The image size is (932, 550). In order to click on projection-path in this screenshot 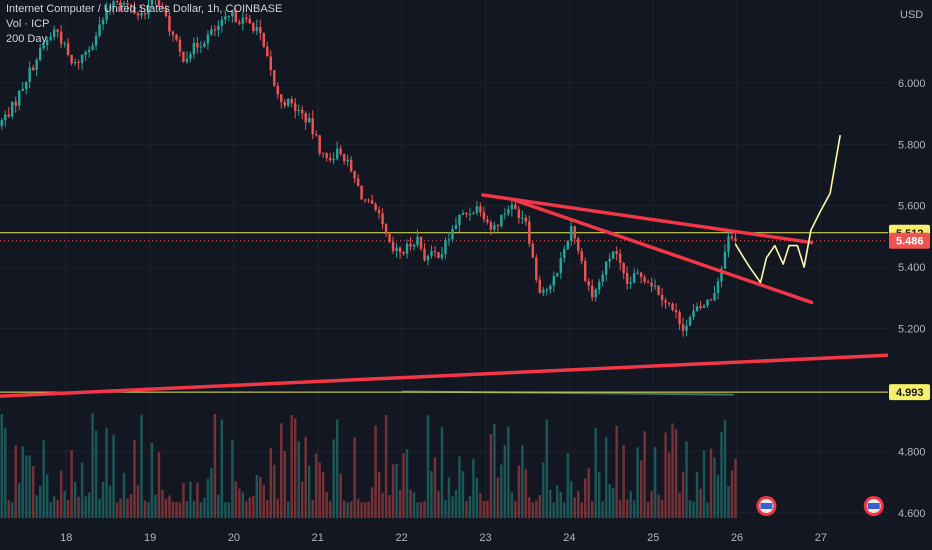, I will do `click(787, 209)`.